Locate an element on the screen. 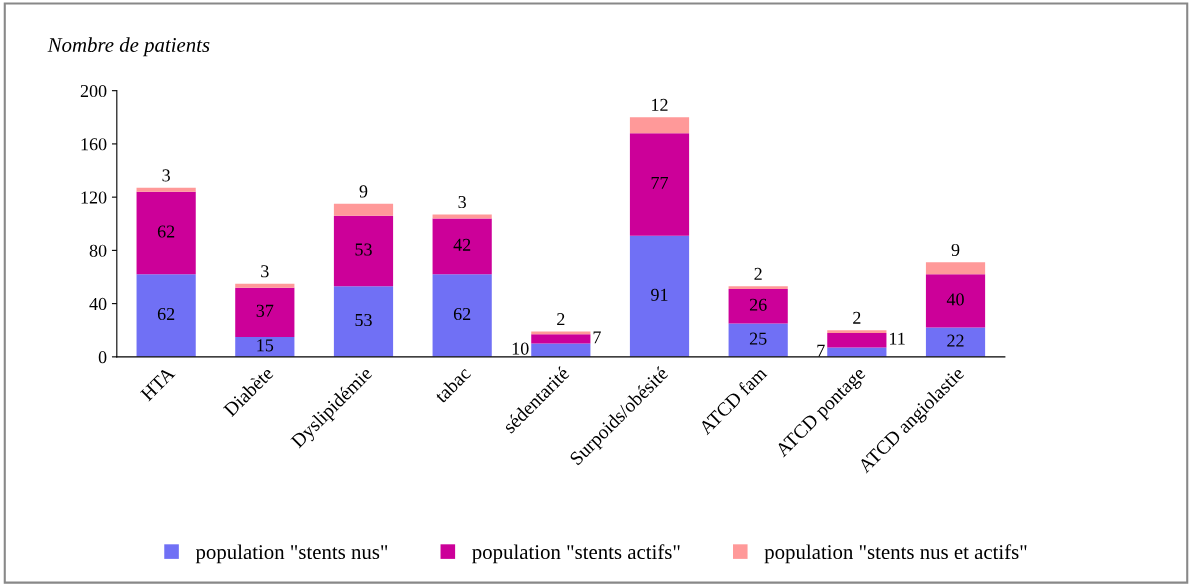 Image resolution: width=1192 pixels, height=585 pixels. legend-label: population "stents nus et actifs" is located at coordinates (895, 554).